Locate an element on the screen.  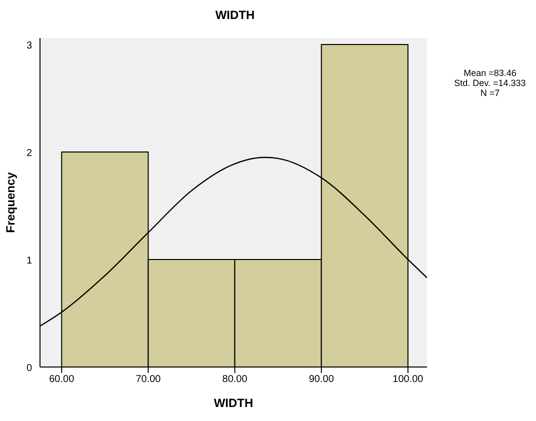
text: N =7 is located at coordinates (490, 93).